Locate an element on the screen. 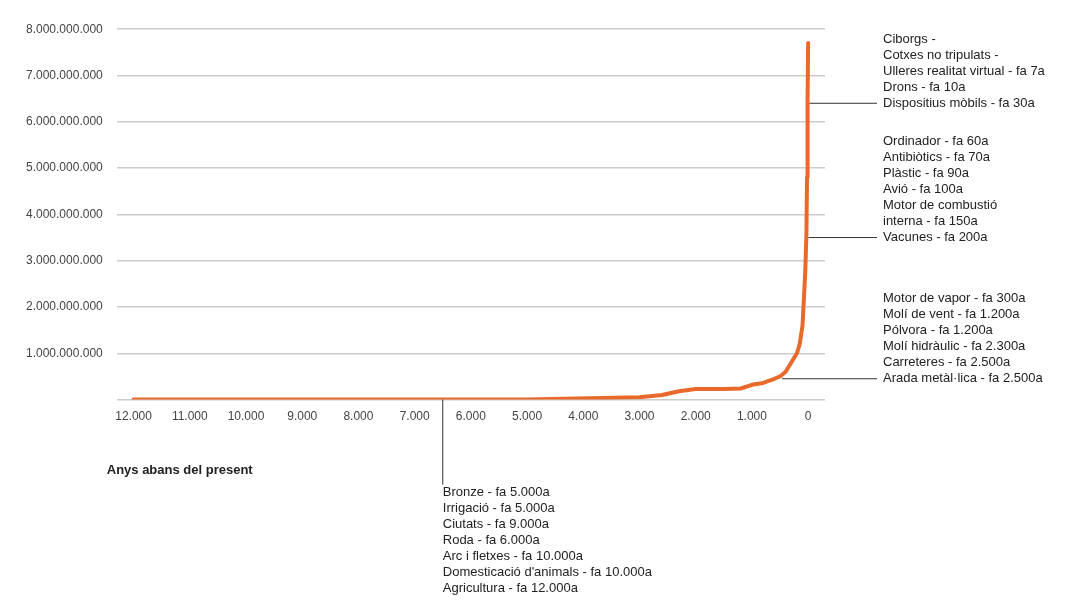  x-tick-label: 9.000 is located at coordinates (302, 416).